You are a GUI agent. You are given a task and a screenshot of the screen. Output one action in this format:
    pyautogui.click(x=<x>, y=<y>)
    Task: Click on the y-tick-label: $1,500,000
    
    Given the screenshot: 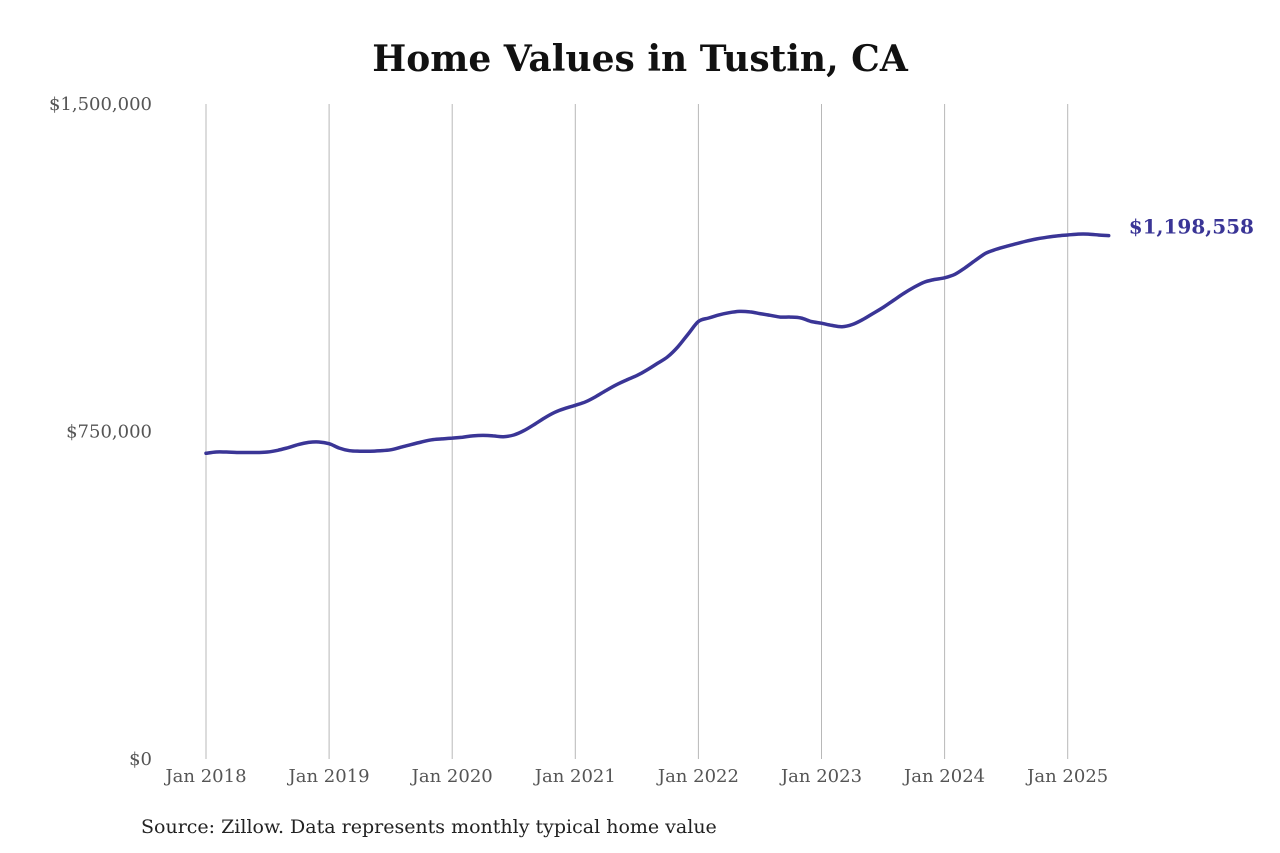 What is the action you would take?
    pyautogui.click(x=100, y=104)
    